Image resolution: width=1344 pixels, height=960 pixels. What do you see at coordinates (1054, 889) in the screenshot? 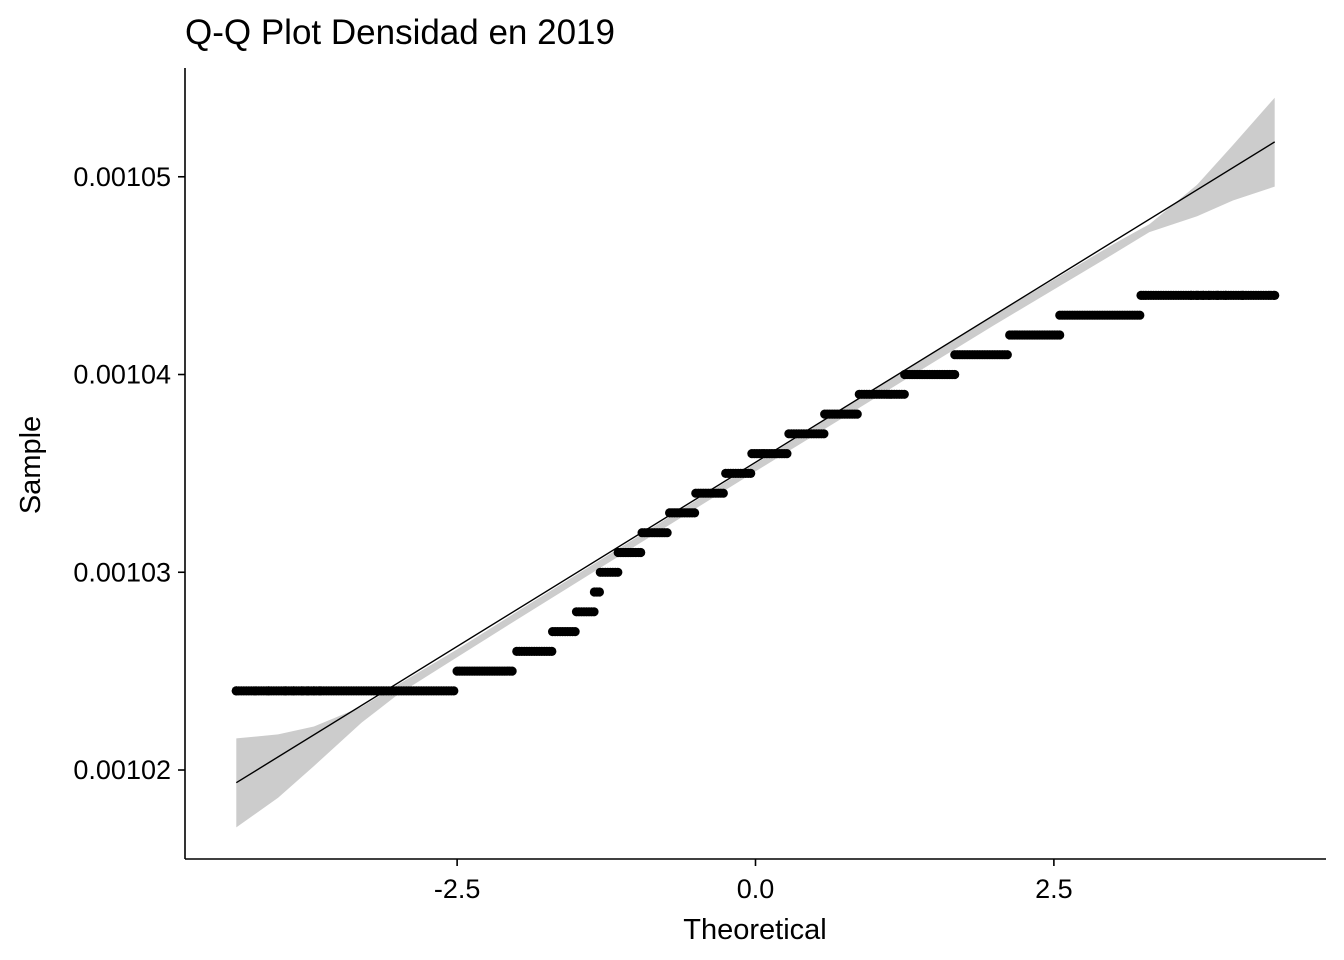
I see `x-tick-label: 2.5` at bounding box center [1054, 889].